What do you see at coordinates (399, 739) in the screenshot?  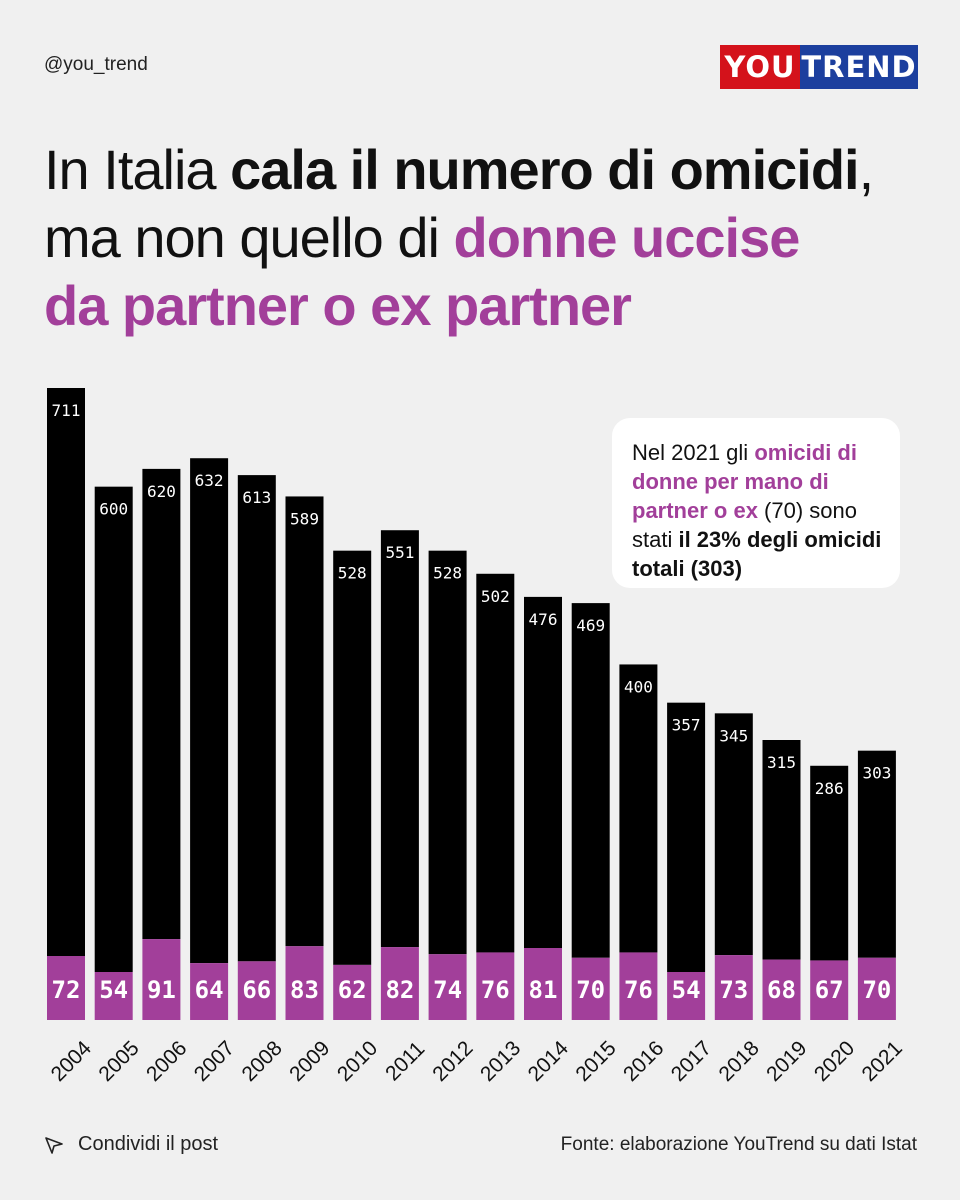 I see `bar-total-2011` at bounding box center [399, 739].